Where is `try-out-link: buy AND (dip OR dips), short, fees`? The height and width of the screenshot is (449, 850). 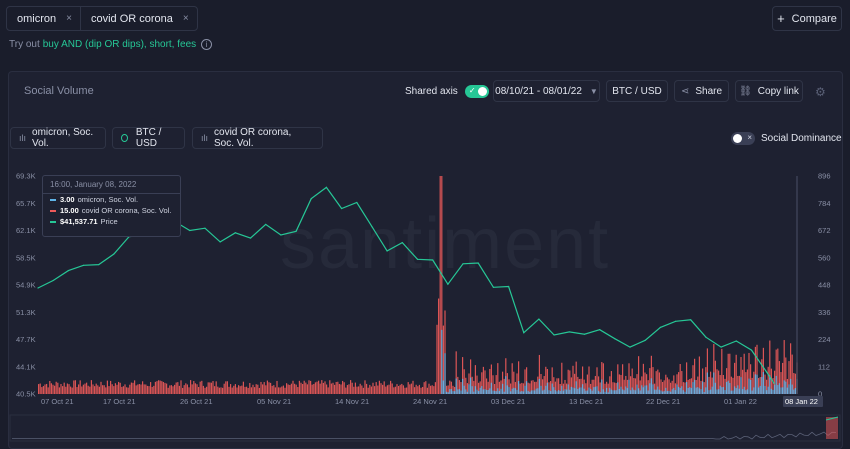
try-out-link: buy AND (dip OR dips), short, fees is located at coordinates (119, 44).